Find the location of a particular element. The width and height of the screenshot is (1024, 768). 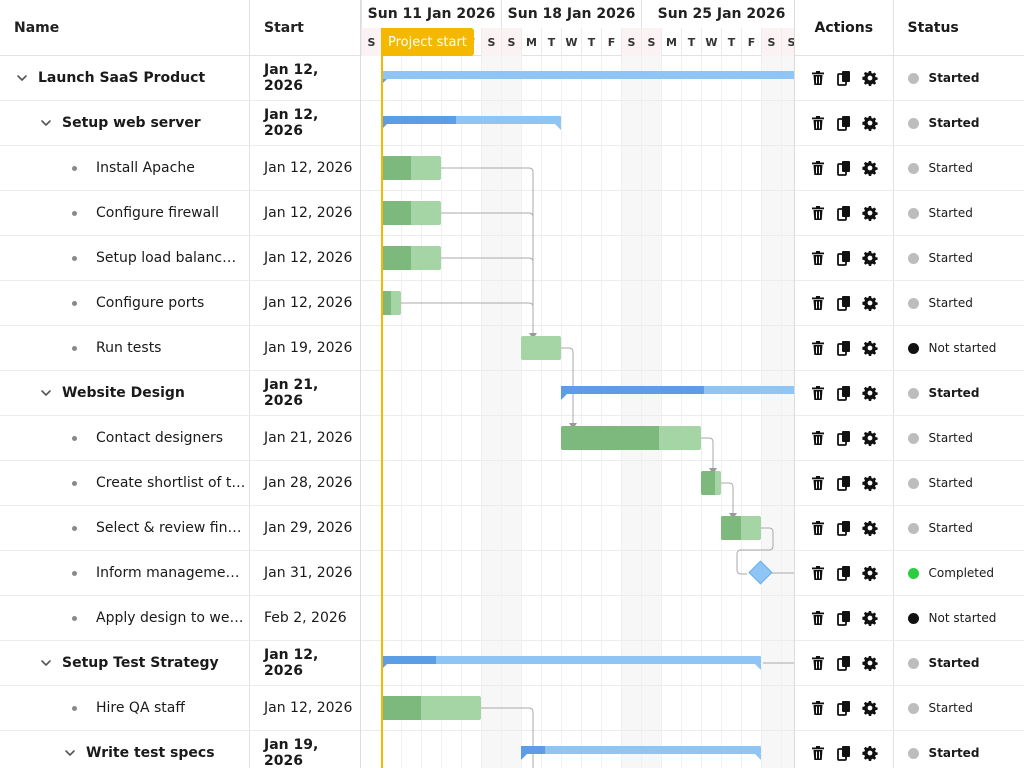

task-name-cell: Setup web server is located at coordinates (125, 123).